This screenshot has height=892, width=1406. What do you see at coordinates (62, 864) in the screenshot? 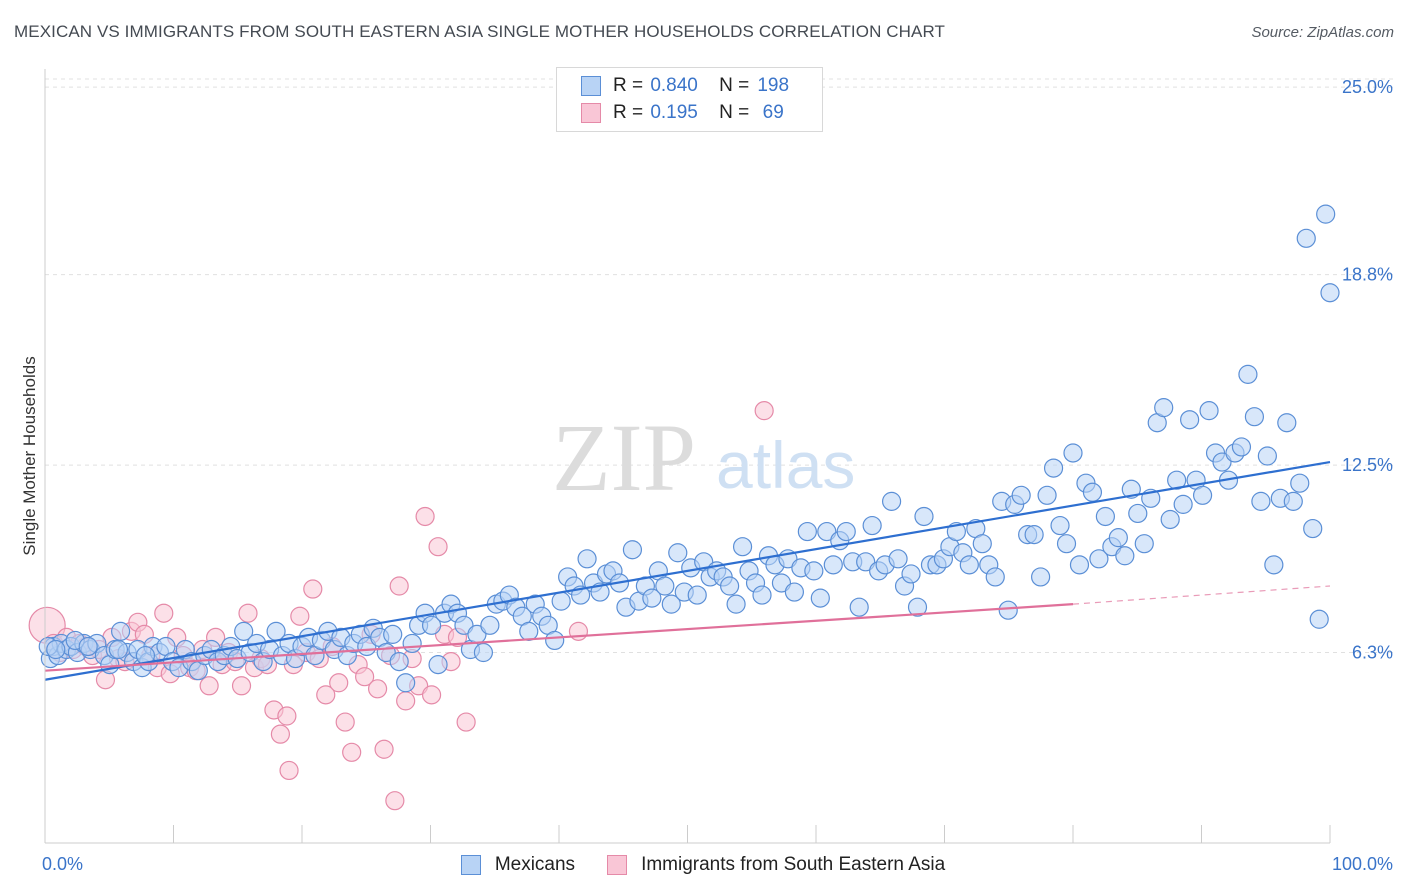
I see `x-tick-label: 0.0%` at bounding box center [62, 864].